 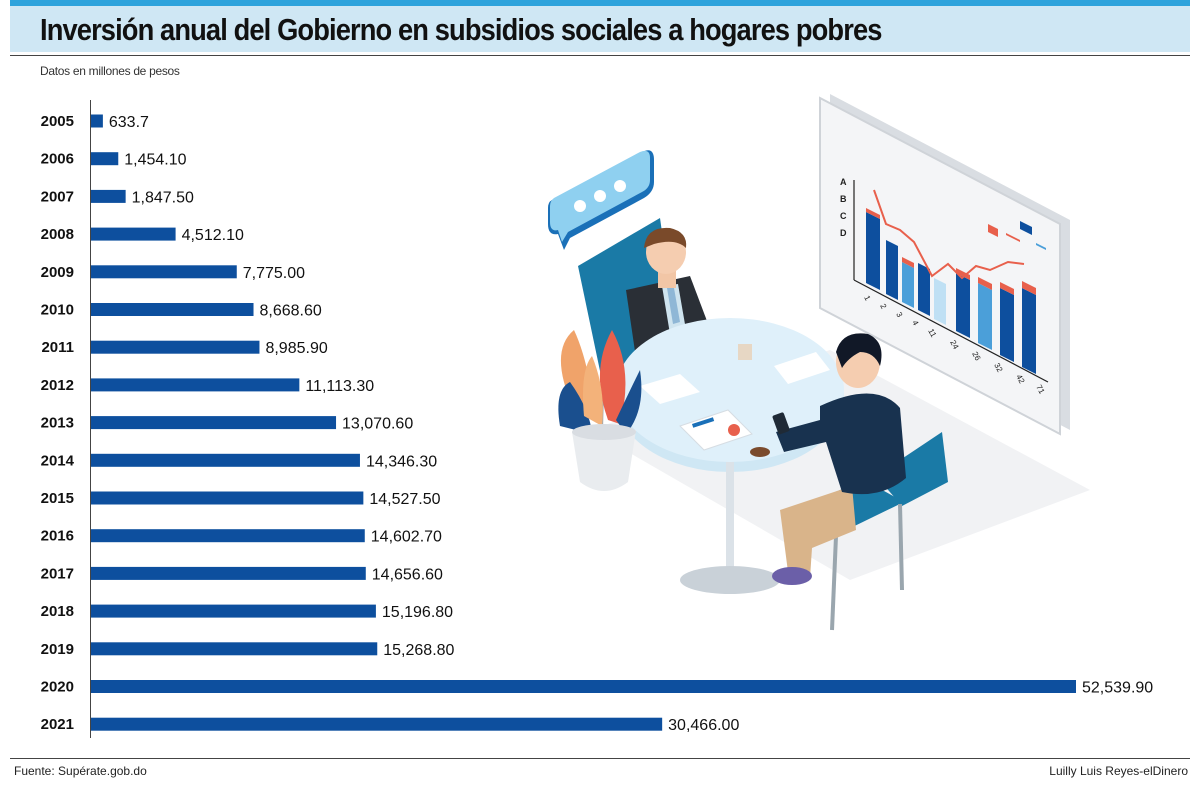 What do you see at coordinates (583, 686) in the screenshot?
I see `bar-2020` at bounding box center [583, 686].